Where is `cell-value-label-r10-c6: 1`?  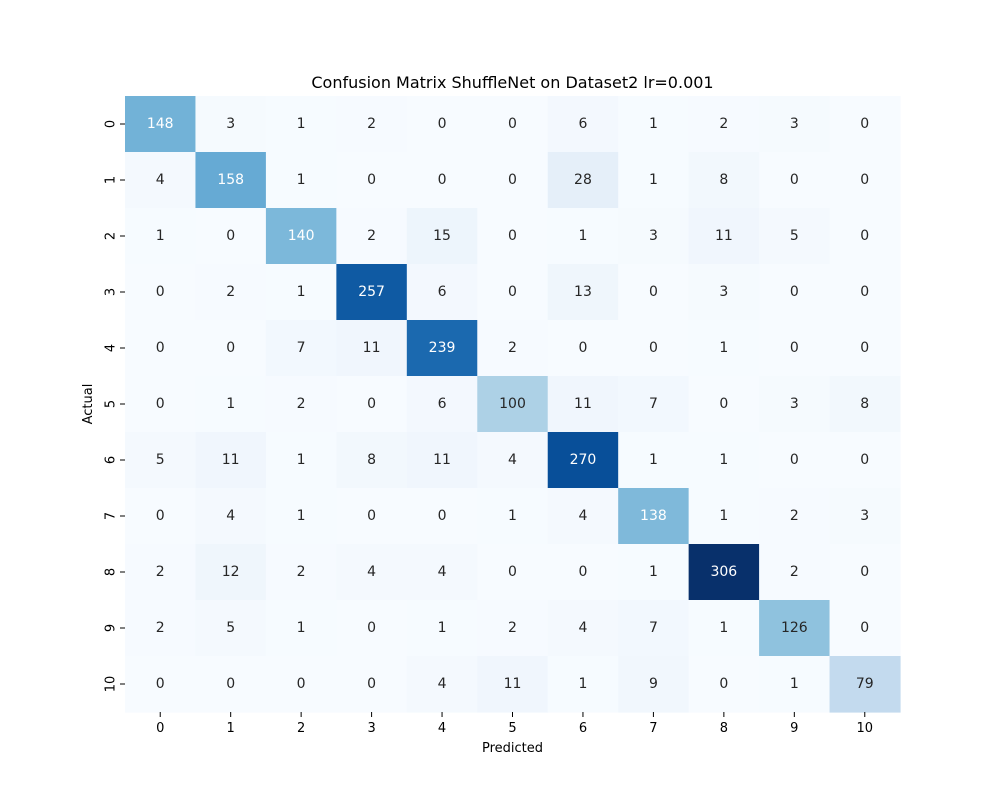 cell-value-label-r10-c6: 1 is located at coordinates (582, 684).